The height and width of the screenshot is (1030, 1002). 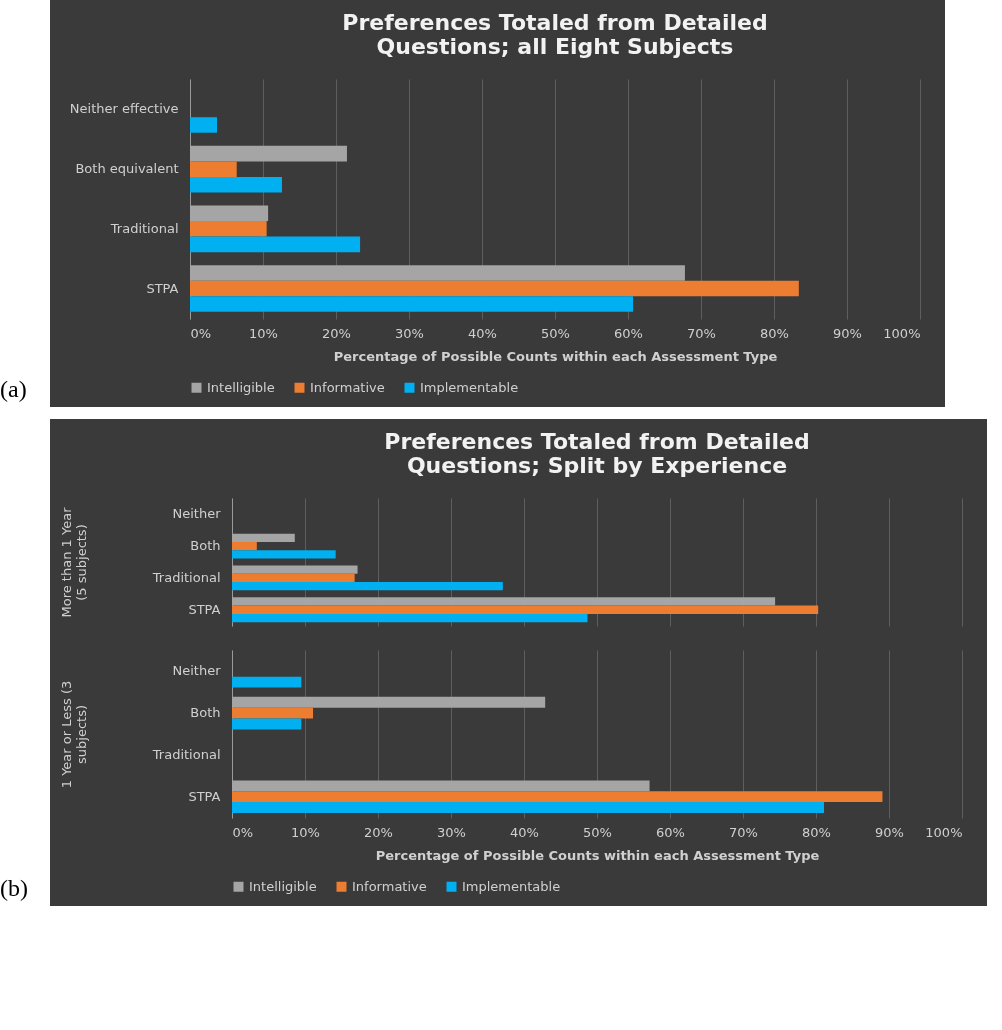 I want to click on text: (a), so click(x=14, y=390).